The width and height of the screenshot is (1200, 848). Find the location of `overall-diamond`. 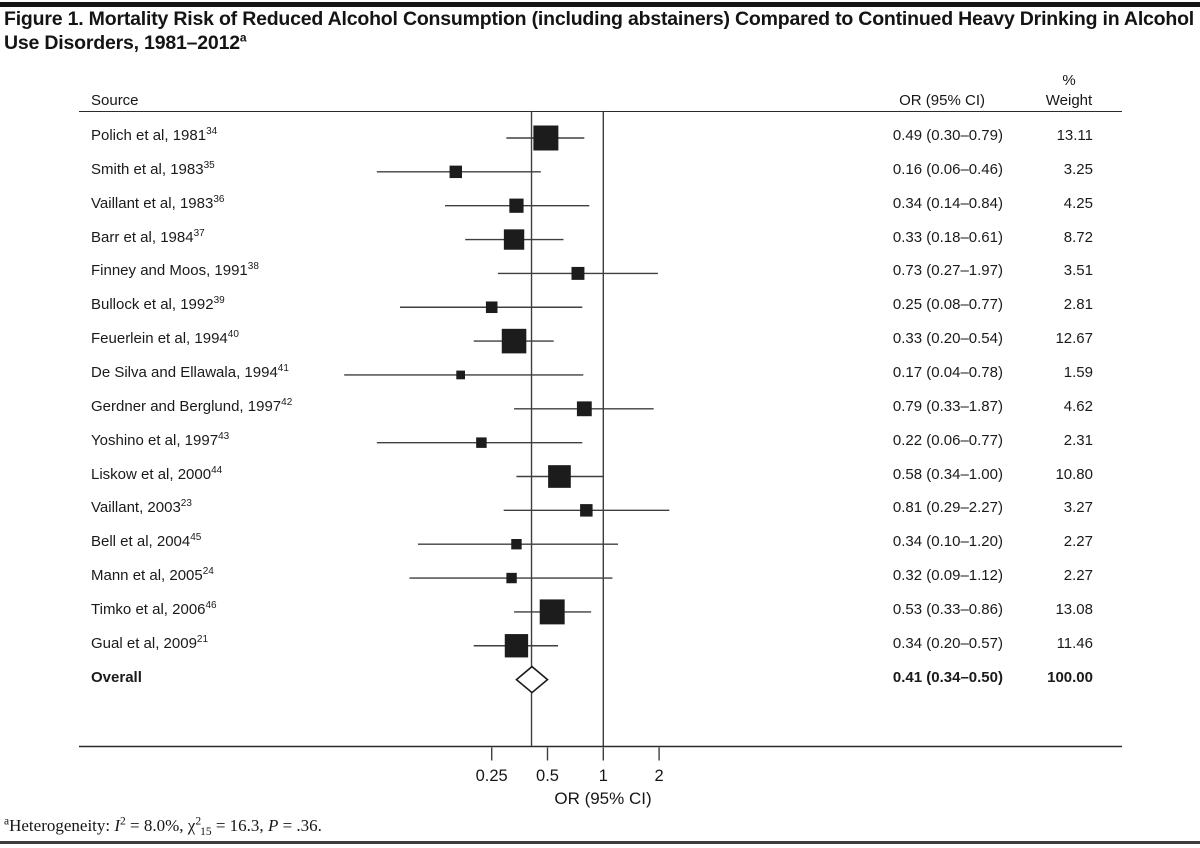

overall-diamond is located at coordinates (532, 679).